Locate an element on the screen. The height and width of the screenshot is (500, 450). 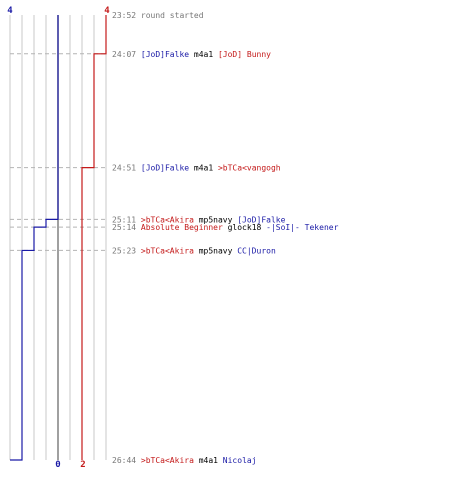
red-end-count: 2 is located at coordinates (82, 465).